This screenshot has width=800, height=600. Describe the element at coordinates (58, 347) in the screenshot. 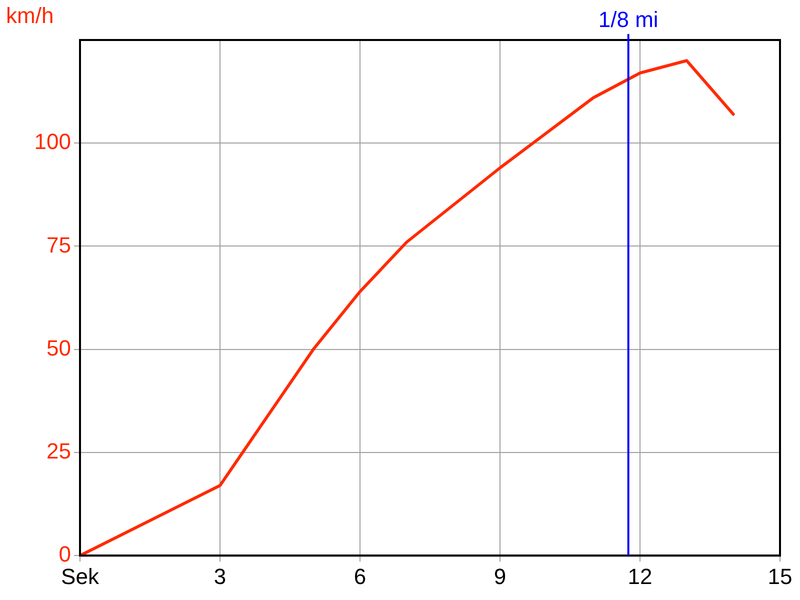

I see `y-tick-label: 50` at that location.